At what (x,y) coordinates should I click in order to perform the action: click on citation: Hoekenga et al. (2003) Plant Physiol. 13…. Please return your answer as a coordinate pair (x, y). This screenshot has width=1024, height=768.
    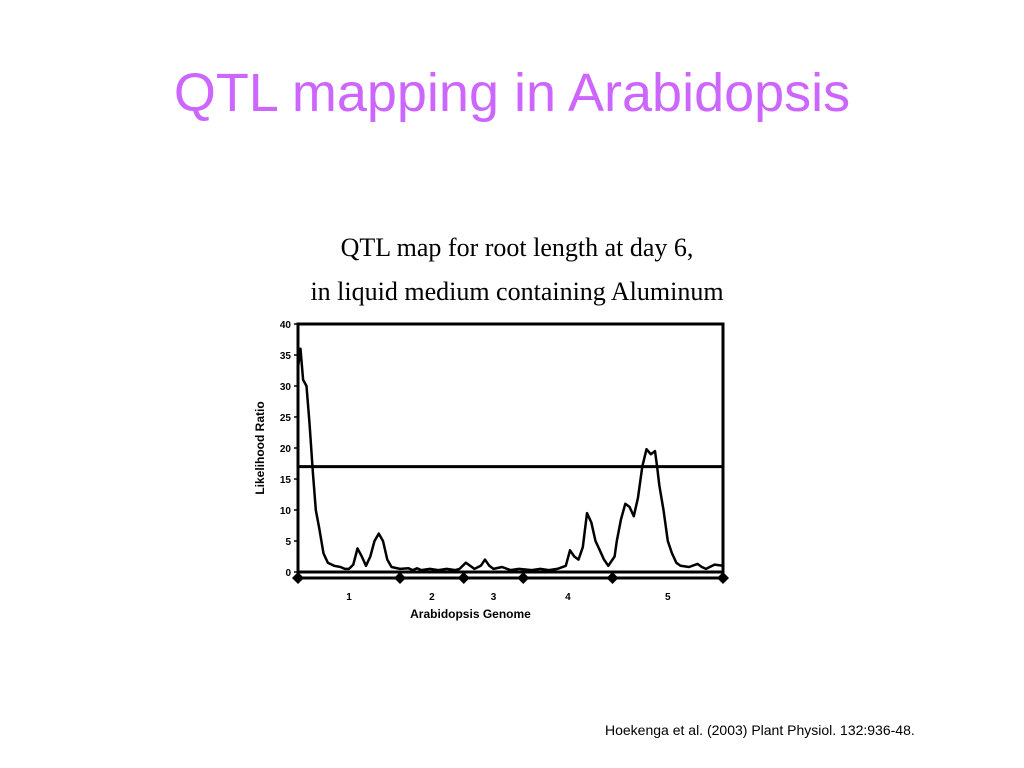
    Looking at the image, I should click on (760, 730).